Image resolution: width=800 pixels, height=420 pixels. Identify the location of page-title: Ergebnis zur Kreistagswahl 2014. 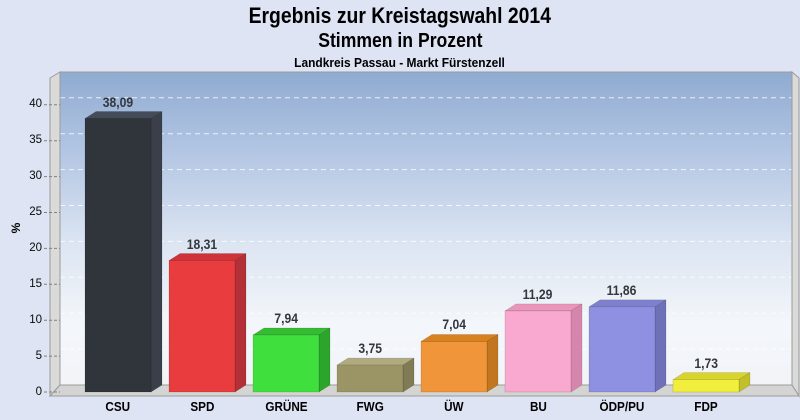
(400, 16).